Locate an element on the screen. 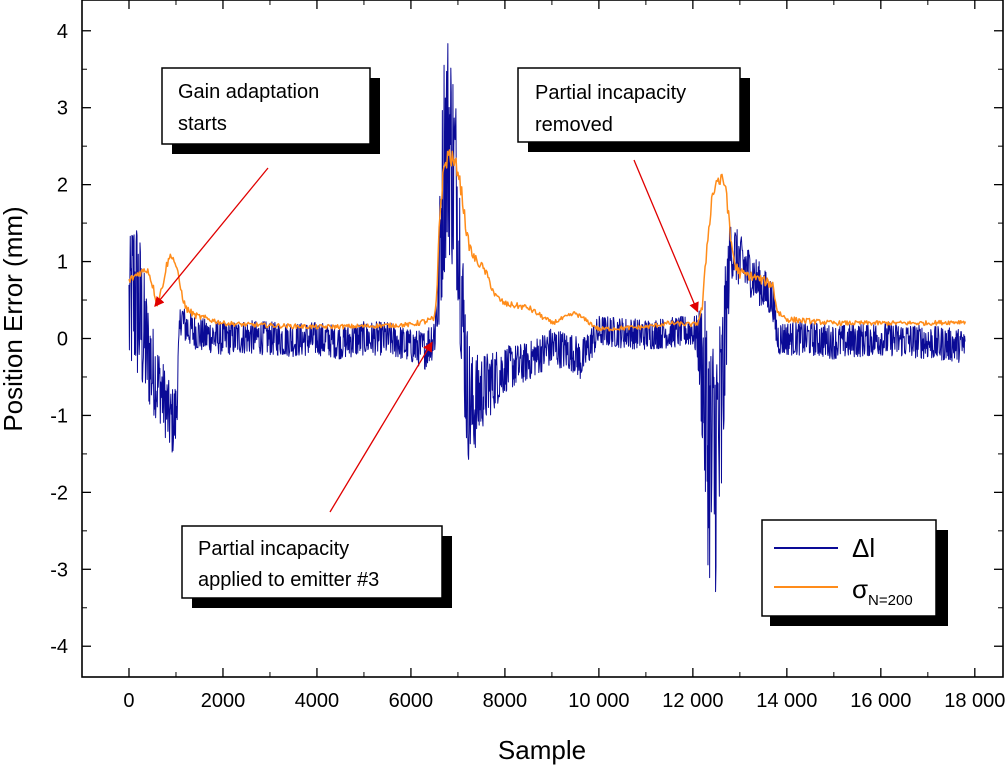 The image size is (1005, 767). x-tick-label: 8000 is located at coordinates (505, 701).